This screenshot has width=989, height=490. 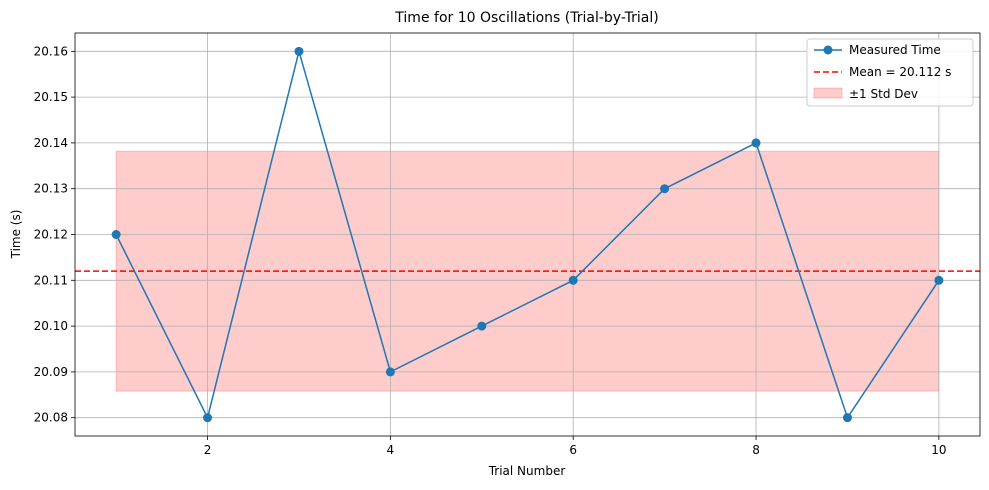 What do you see at coordinates (51, 143) in the screenshot?
I see `y-tick-label: 20.14` at bounding box center [51, 143].